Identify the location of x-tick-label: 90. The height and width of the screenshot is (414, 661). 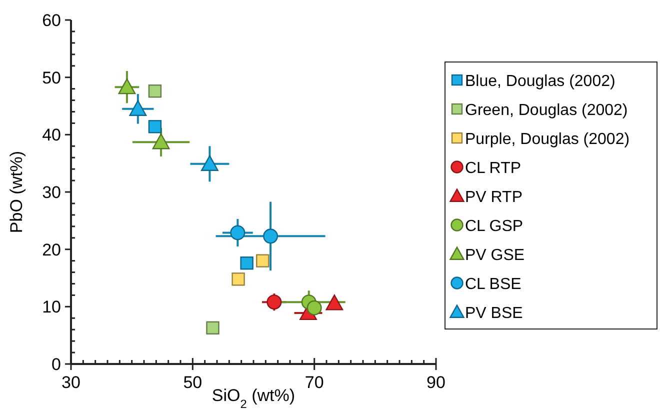
(436, 382).